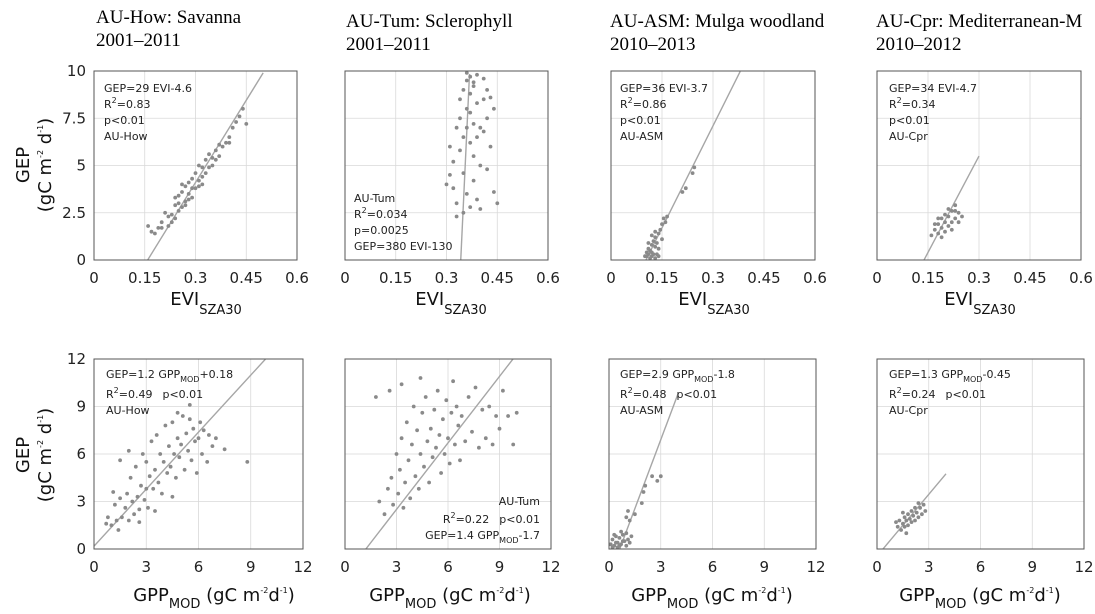 This screenshot has width=1095, height=614. I want to click on ann-1-pvalue: p<0.01, so click(124, 120).